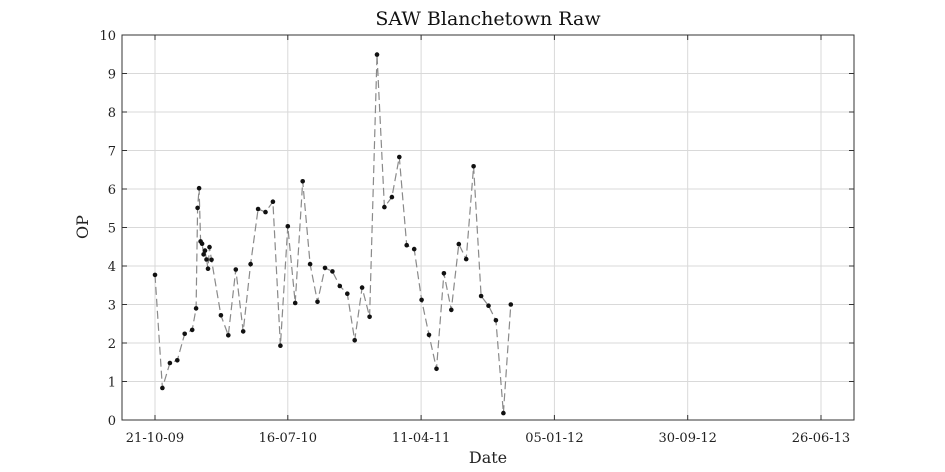 The image size is (945, 472). Describe the element at coordinates (488, 19) in the screenshot. I see `chart-title: SAW Blanchetown Raw` at that location.